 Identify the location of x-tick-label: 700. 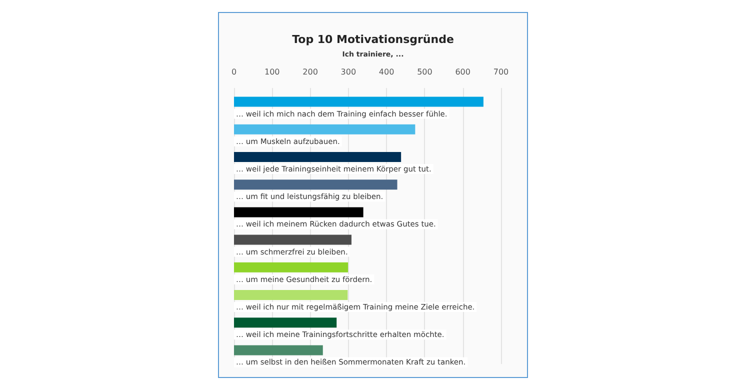
(501, 72).